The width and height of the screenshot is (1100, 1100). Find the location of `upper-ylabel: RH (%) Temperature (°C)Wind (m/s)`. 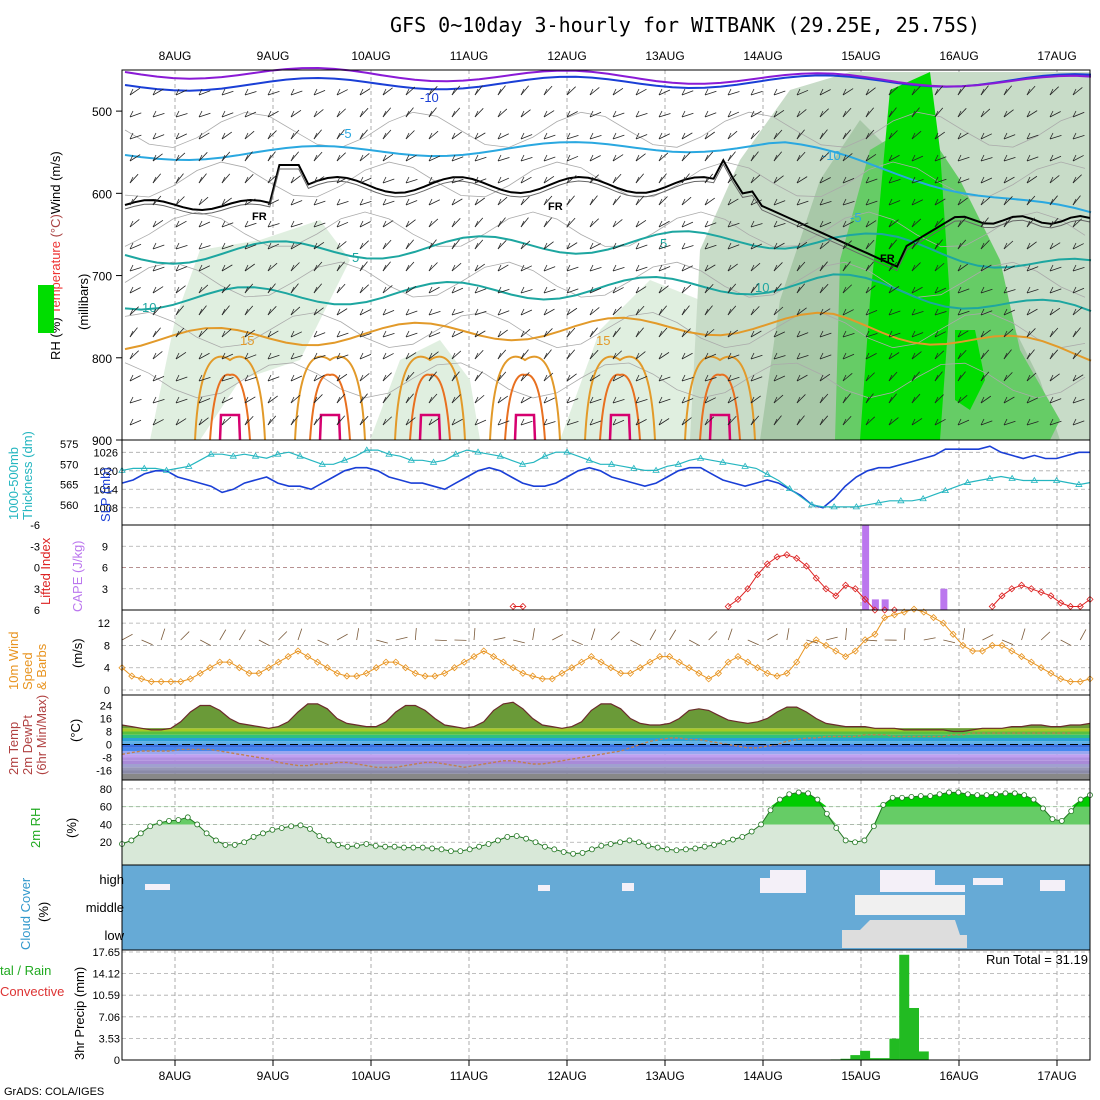

upper-ylabel: RH (%) Temperature (°C)Wind (m/s) is located at coordinates (55, 255).